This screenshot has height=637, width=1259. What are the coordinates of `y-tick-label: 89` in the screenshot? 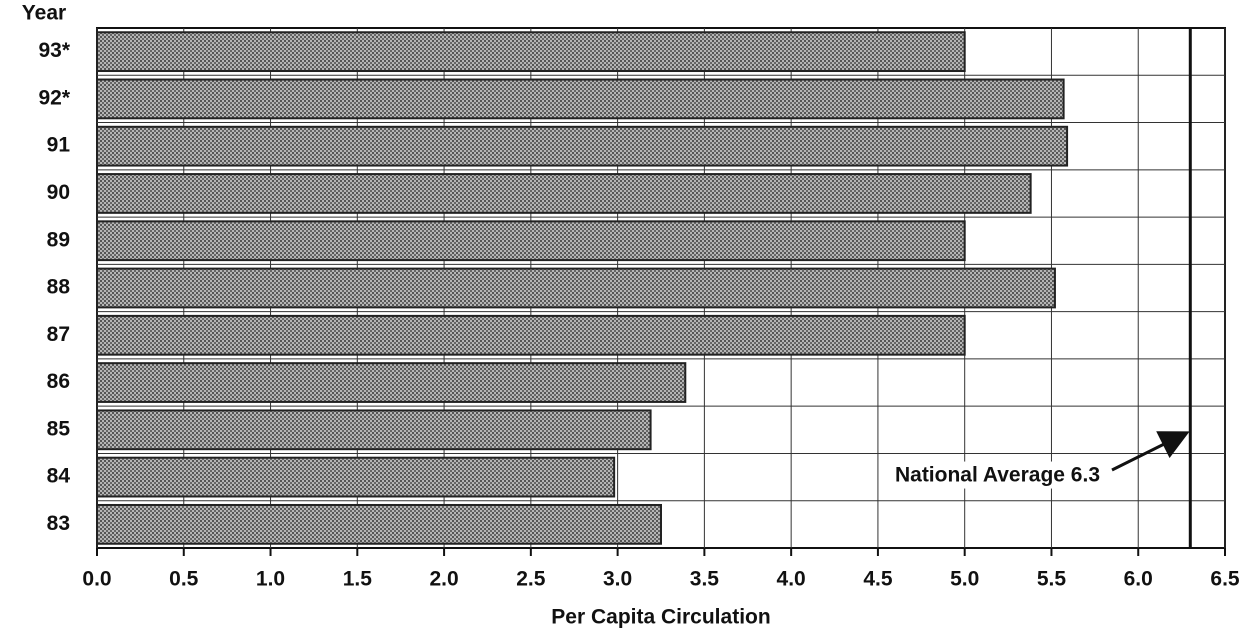 It's located at (58, 239).